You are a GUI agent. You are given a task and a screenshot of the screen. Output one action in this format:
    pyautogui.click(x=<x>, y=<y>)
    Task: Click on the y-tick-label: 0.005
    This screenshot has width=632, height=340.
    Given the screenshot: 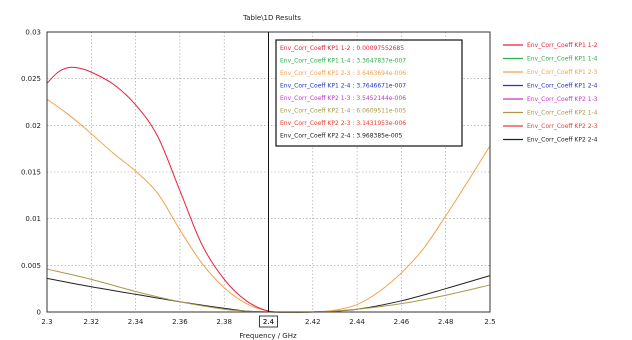 What is the action you would take?
    pyautogui.click(x=31, y=266)
    